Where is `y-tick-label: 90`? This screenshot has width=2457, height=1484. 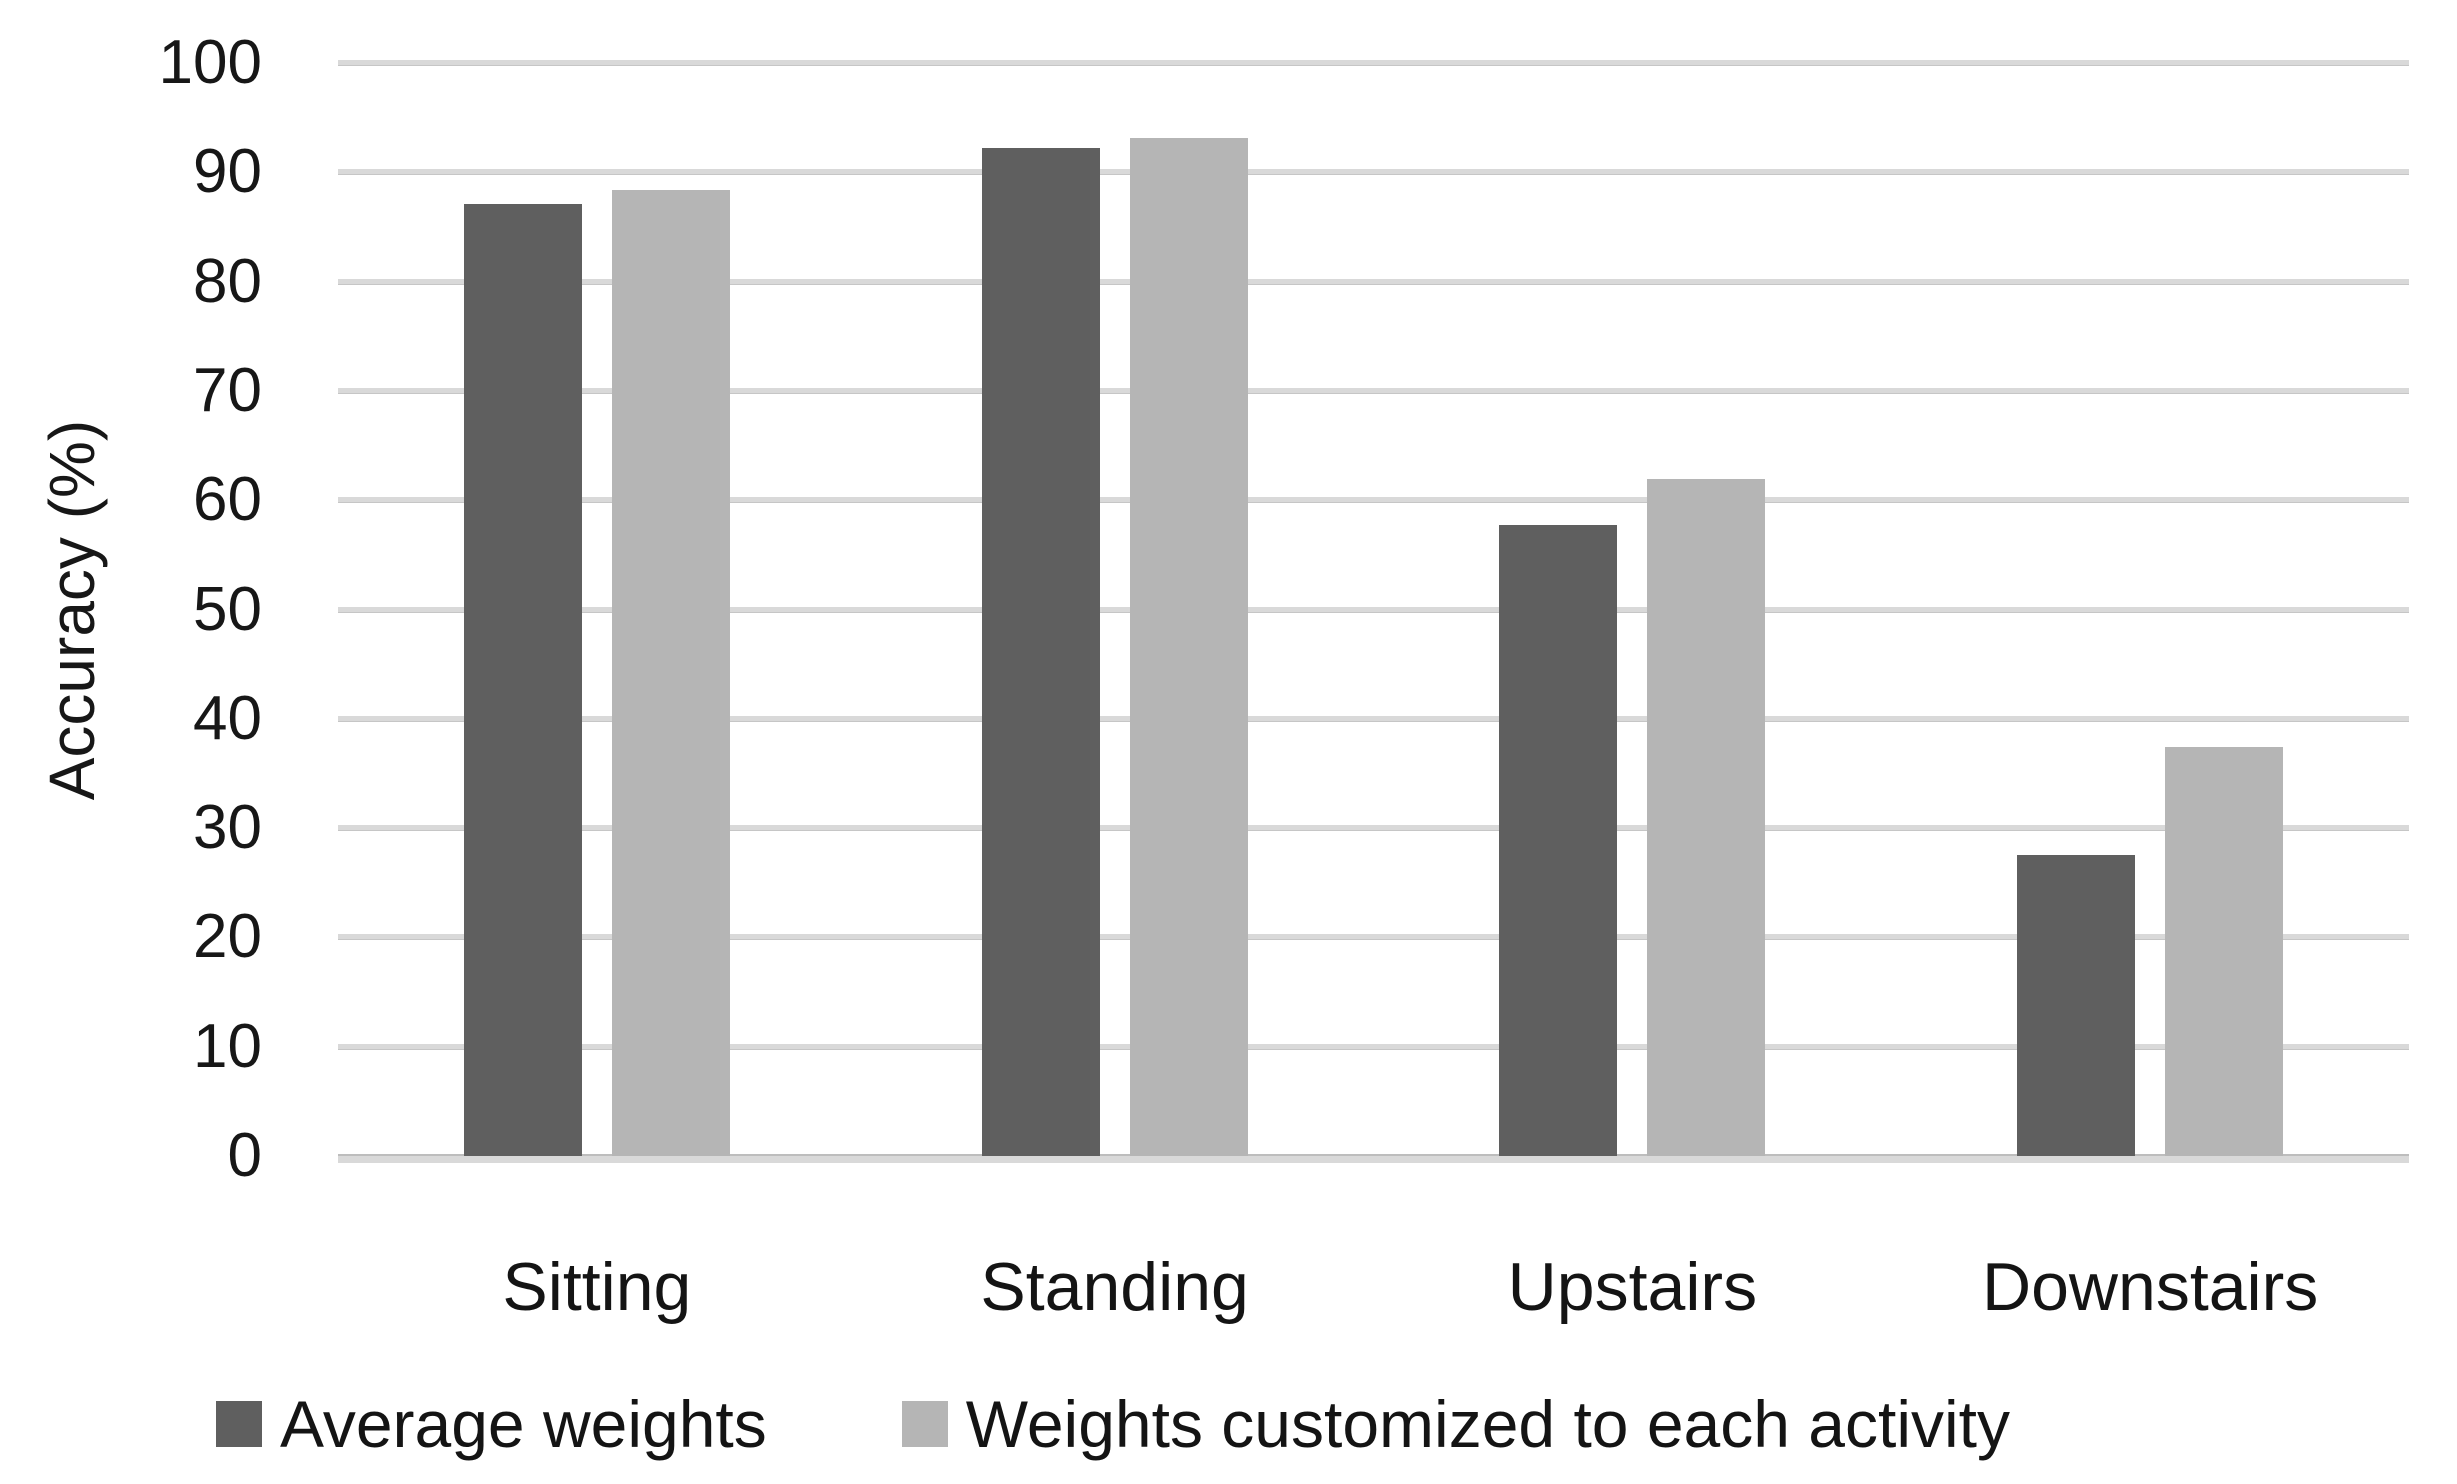 y-tick-label: 90 is located at coordinates (227, 172).